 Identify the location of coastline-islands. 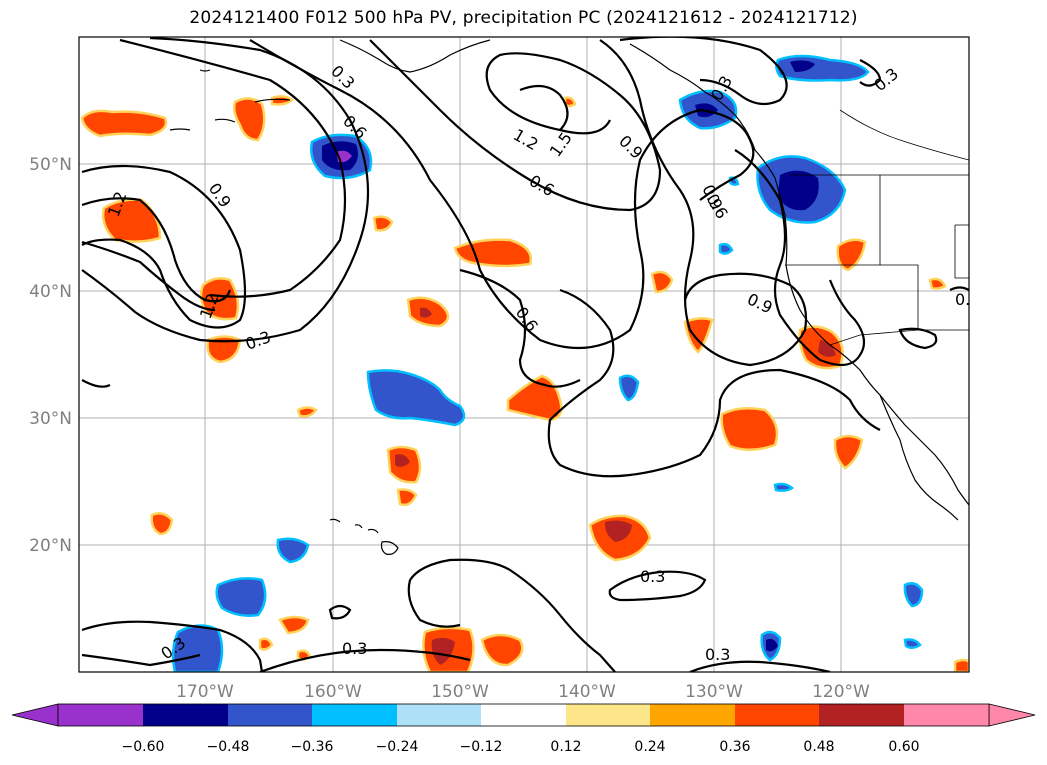
(230, 100).